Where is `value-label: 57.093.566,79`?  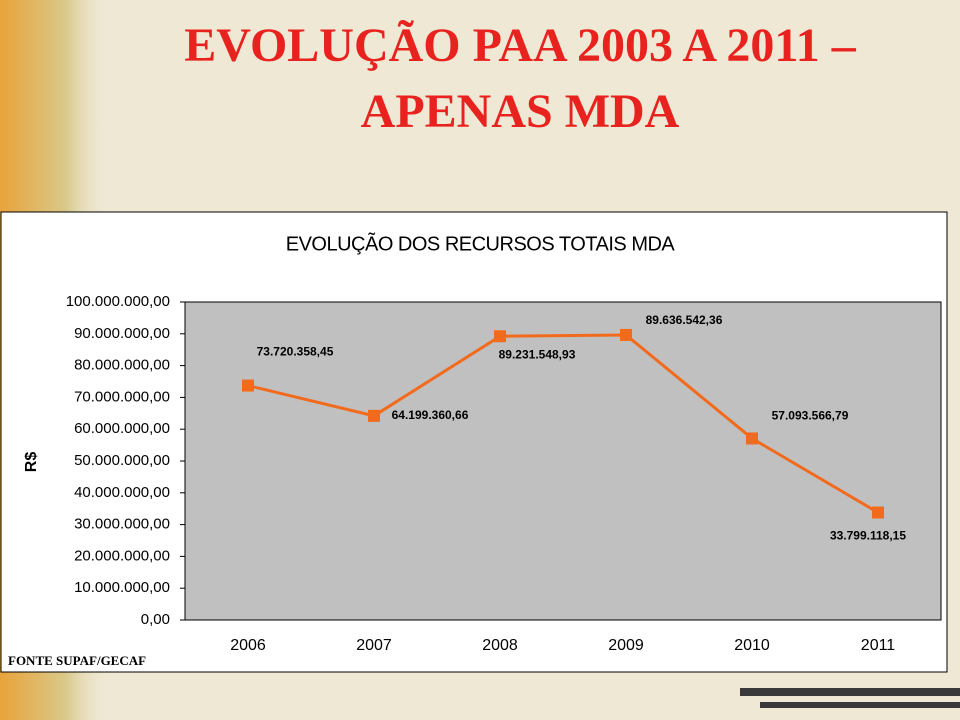 value-label: 57.093.566,79 is located at coordinates (810, 416).